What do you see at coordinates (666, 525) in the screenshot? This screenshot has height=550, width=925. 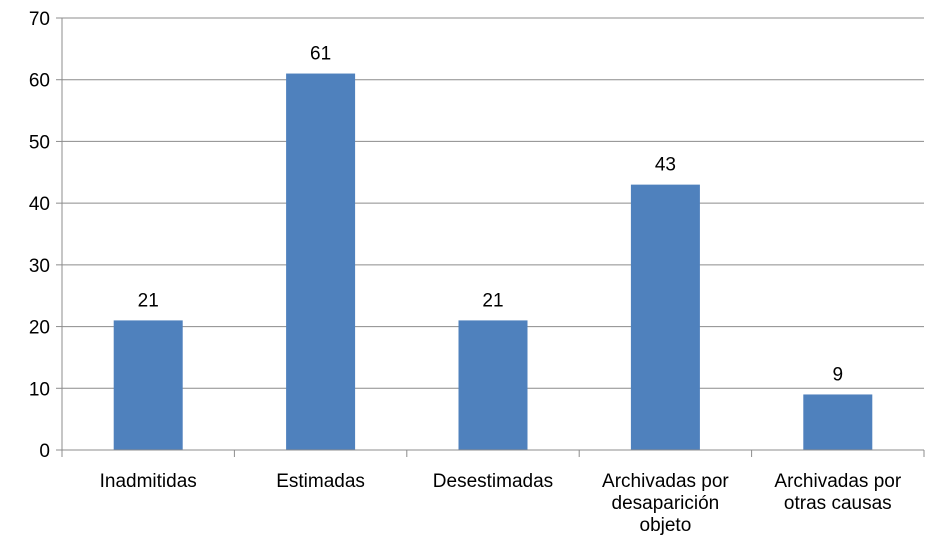 I see `category-label-line: objeto` at bounding box center [666, 525].